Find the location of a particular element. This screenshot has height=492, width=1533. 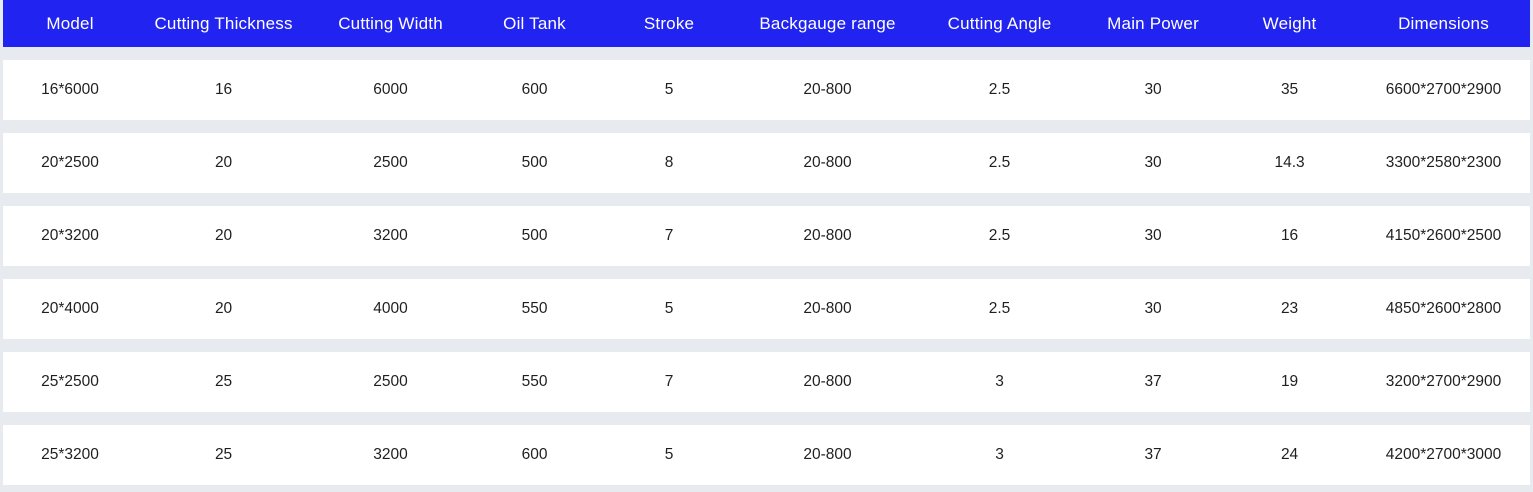

column-header-backgauge-range: Backgauge range is located at coordinates (827, 23).